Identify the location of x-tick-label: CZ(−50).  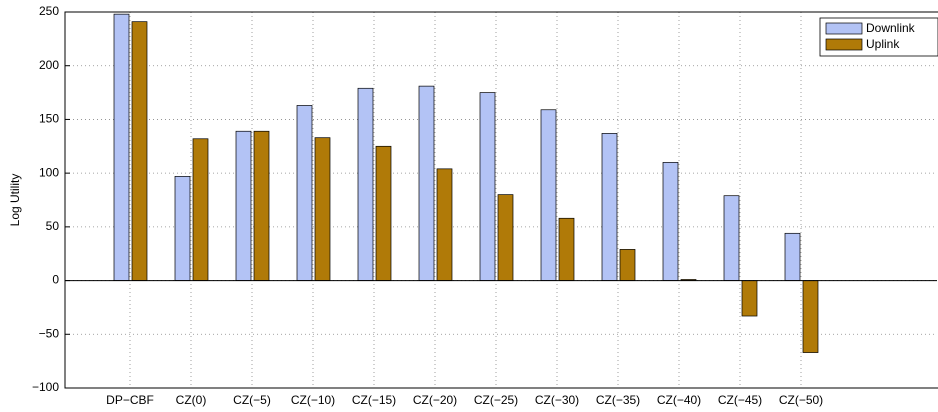
(801, 400).